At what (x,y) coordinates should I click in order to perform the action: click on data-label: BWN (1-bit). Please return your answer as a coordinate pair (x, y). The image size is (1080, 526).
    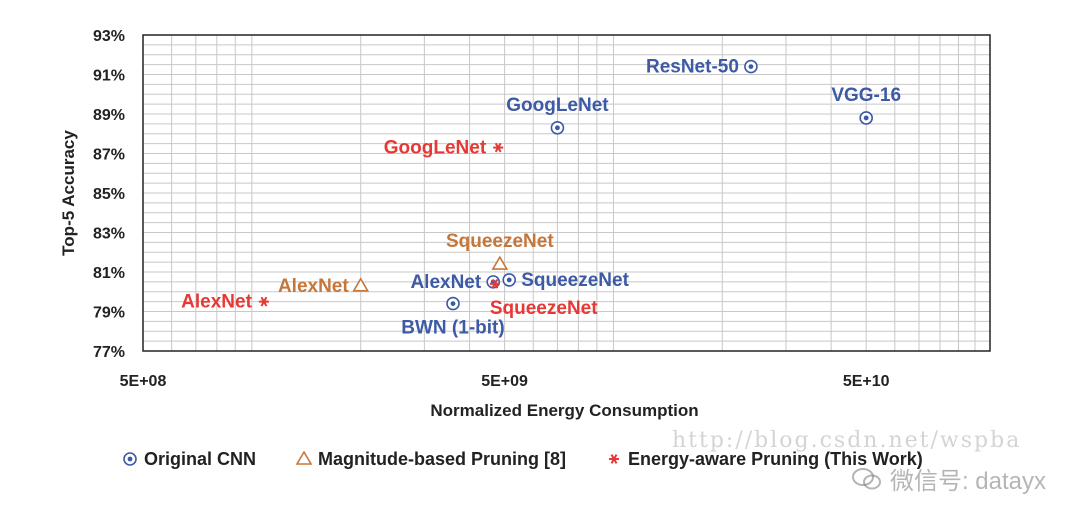
    Looking at the image, I should click on (452, 328).